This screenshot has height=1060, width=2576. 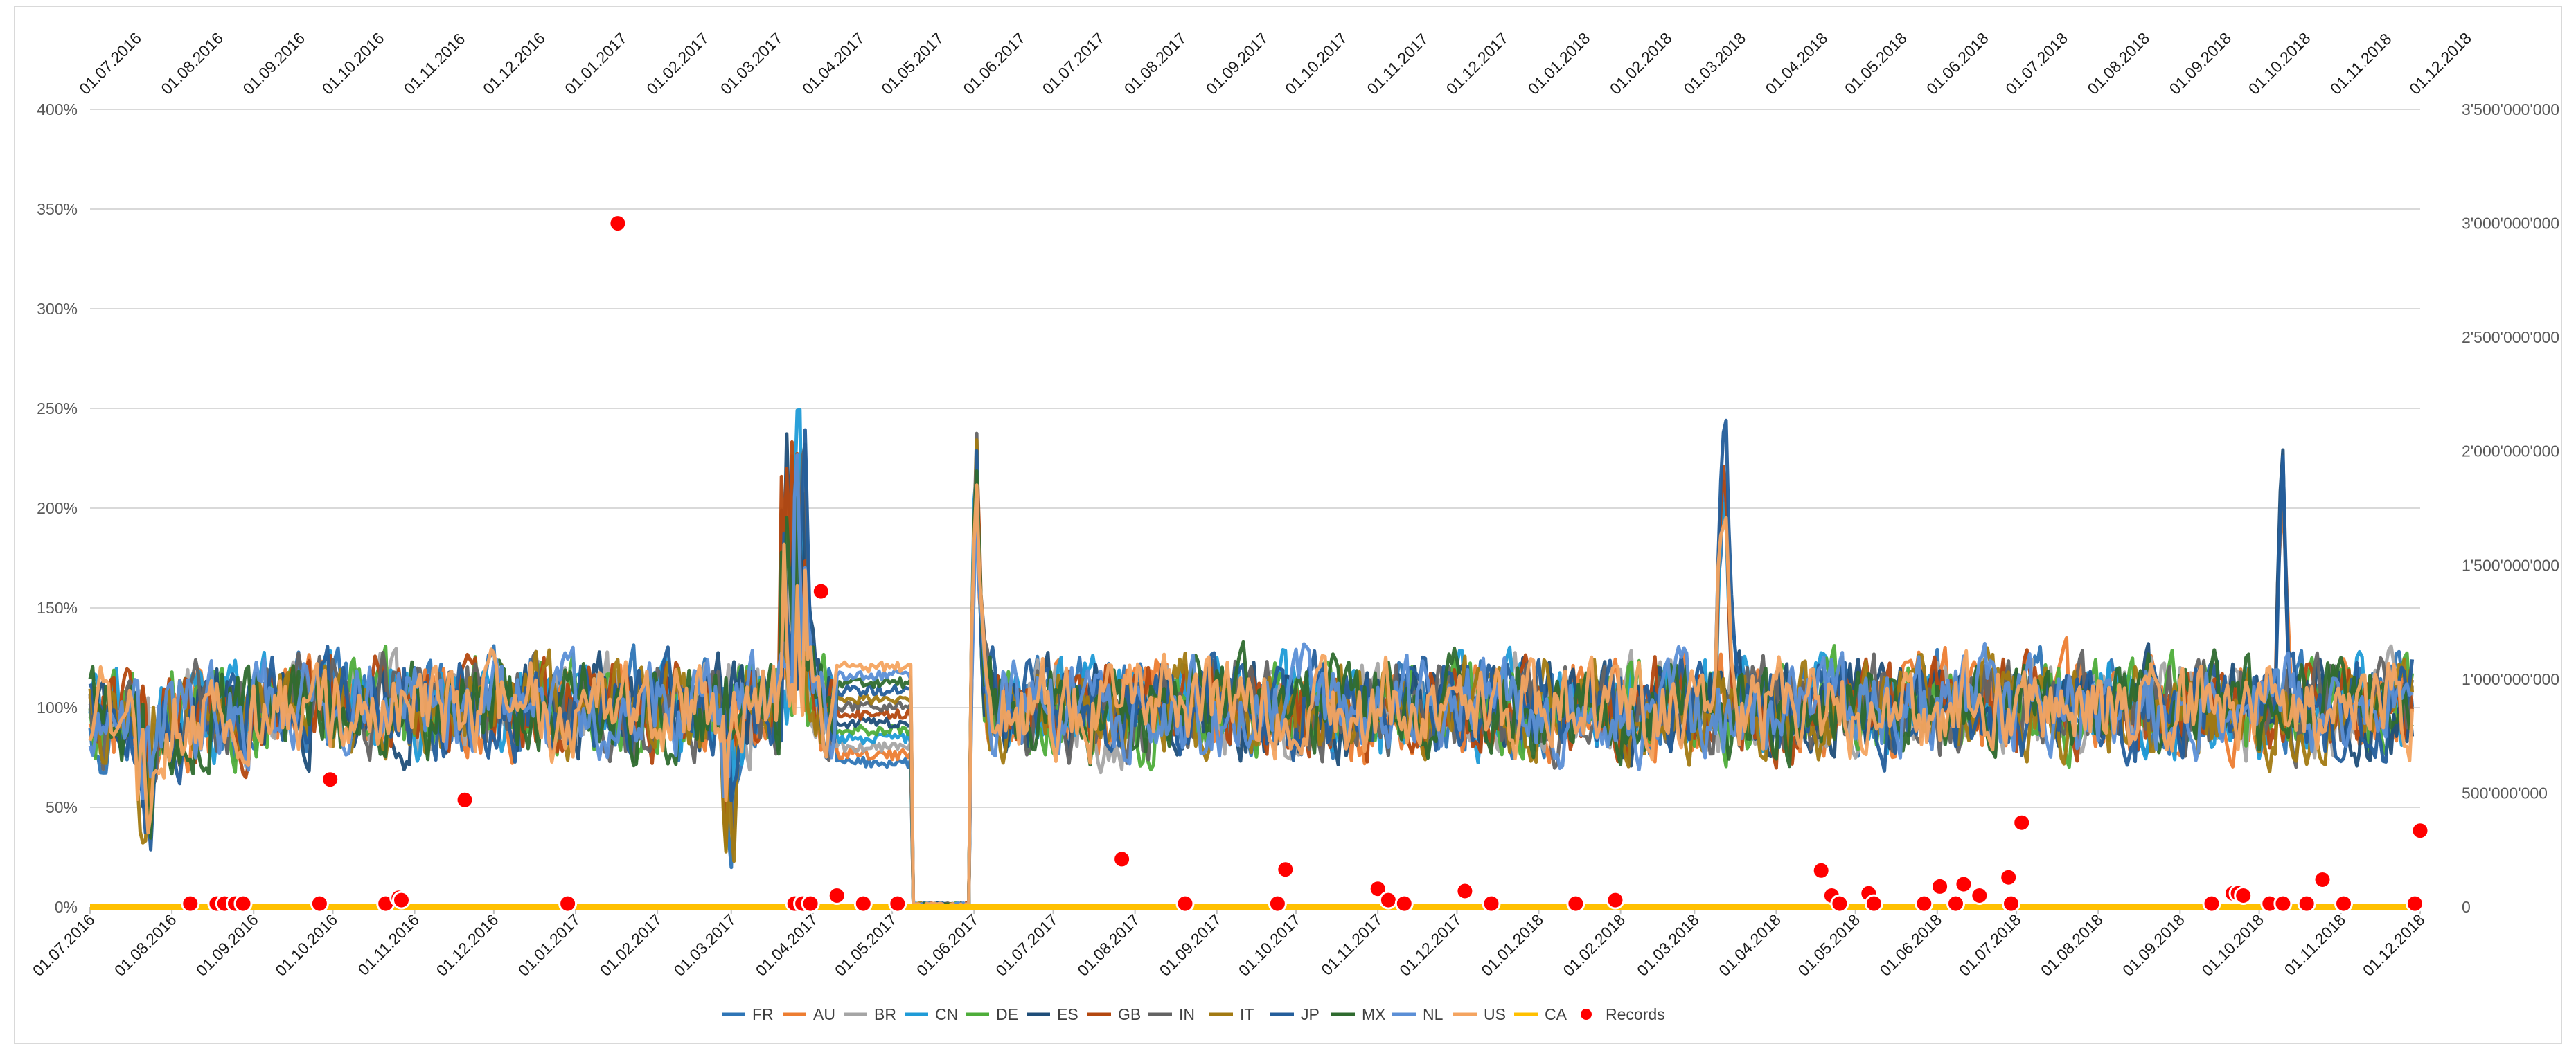 What do you see at coordinates (705, 945) in the screenshot?
I see `x-tick-bottom: 01.03.2017` at bounding box center [705, 945].